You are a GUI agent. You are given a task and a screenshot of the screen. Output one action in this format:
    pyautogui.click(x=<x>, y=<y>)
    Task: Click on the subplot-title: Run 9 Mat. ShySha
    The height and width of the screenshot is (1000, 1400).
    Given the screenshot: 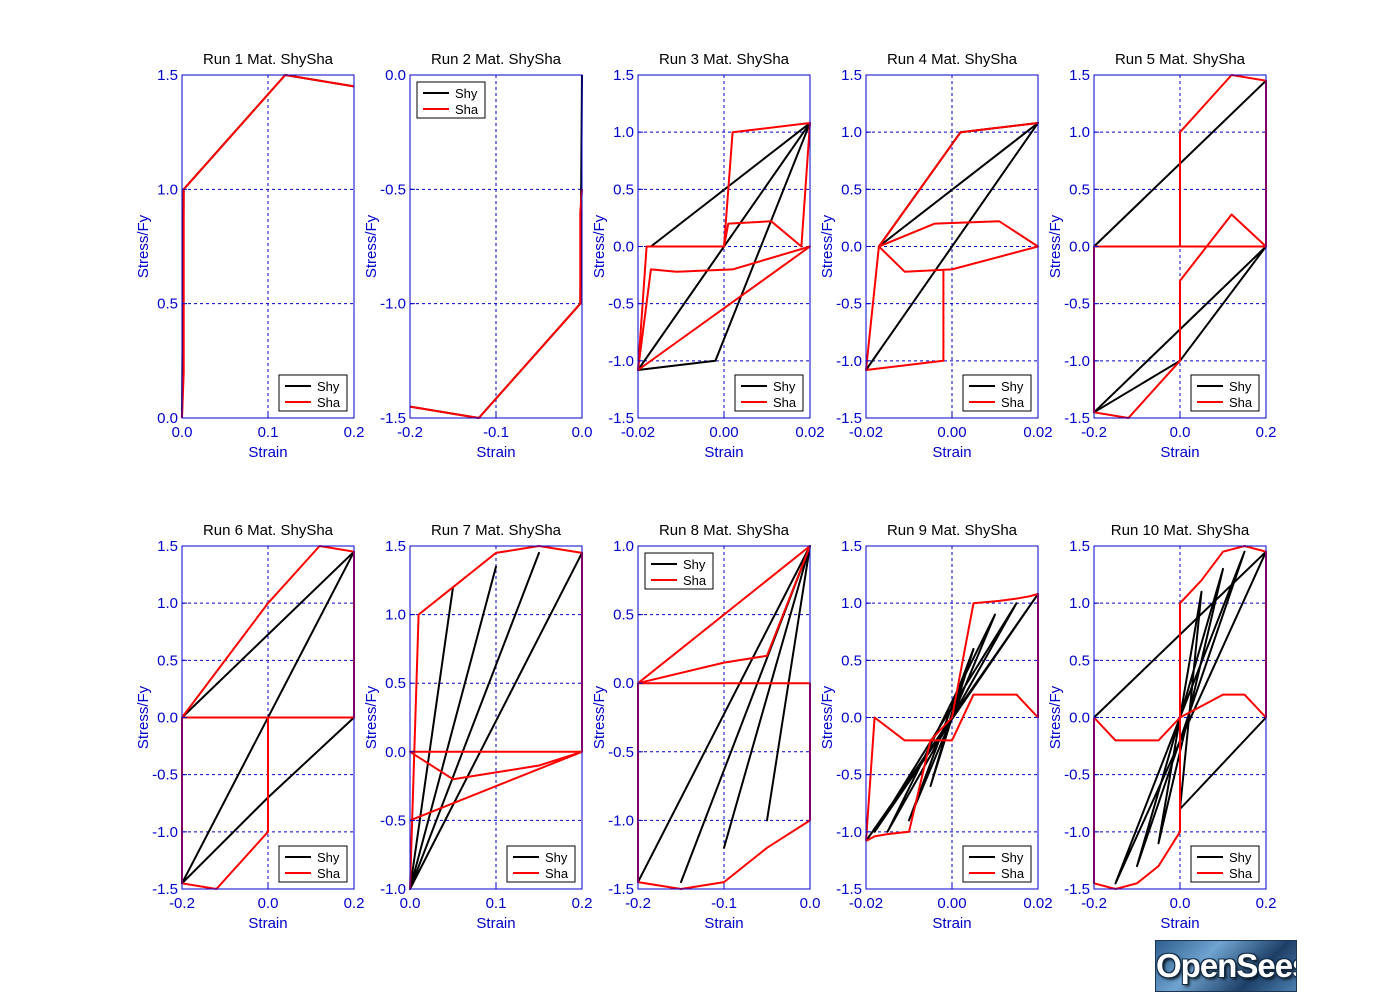 What is the action you would take?
    pyautogui.click(x=952, y=530)
    